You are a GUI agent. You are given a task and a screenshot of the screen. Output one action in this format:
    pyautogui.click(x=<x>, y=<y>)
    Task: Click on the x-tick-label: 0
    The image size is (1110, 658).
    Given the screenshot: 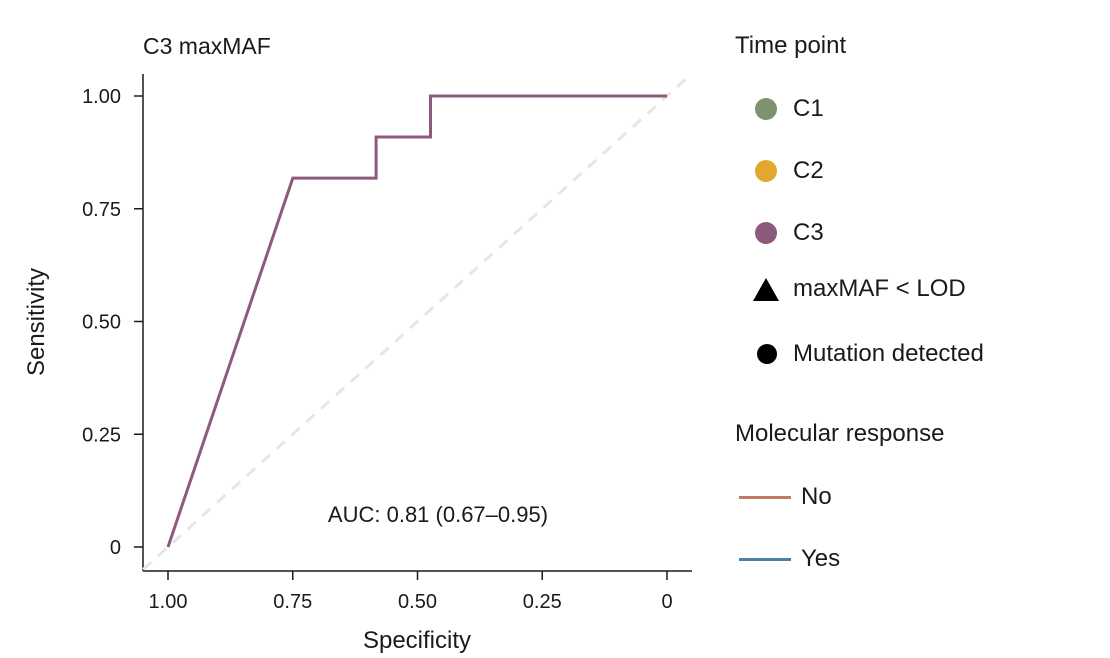 What is the action you would take?
    pyautogui.click(x=666, y=602)
    